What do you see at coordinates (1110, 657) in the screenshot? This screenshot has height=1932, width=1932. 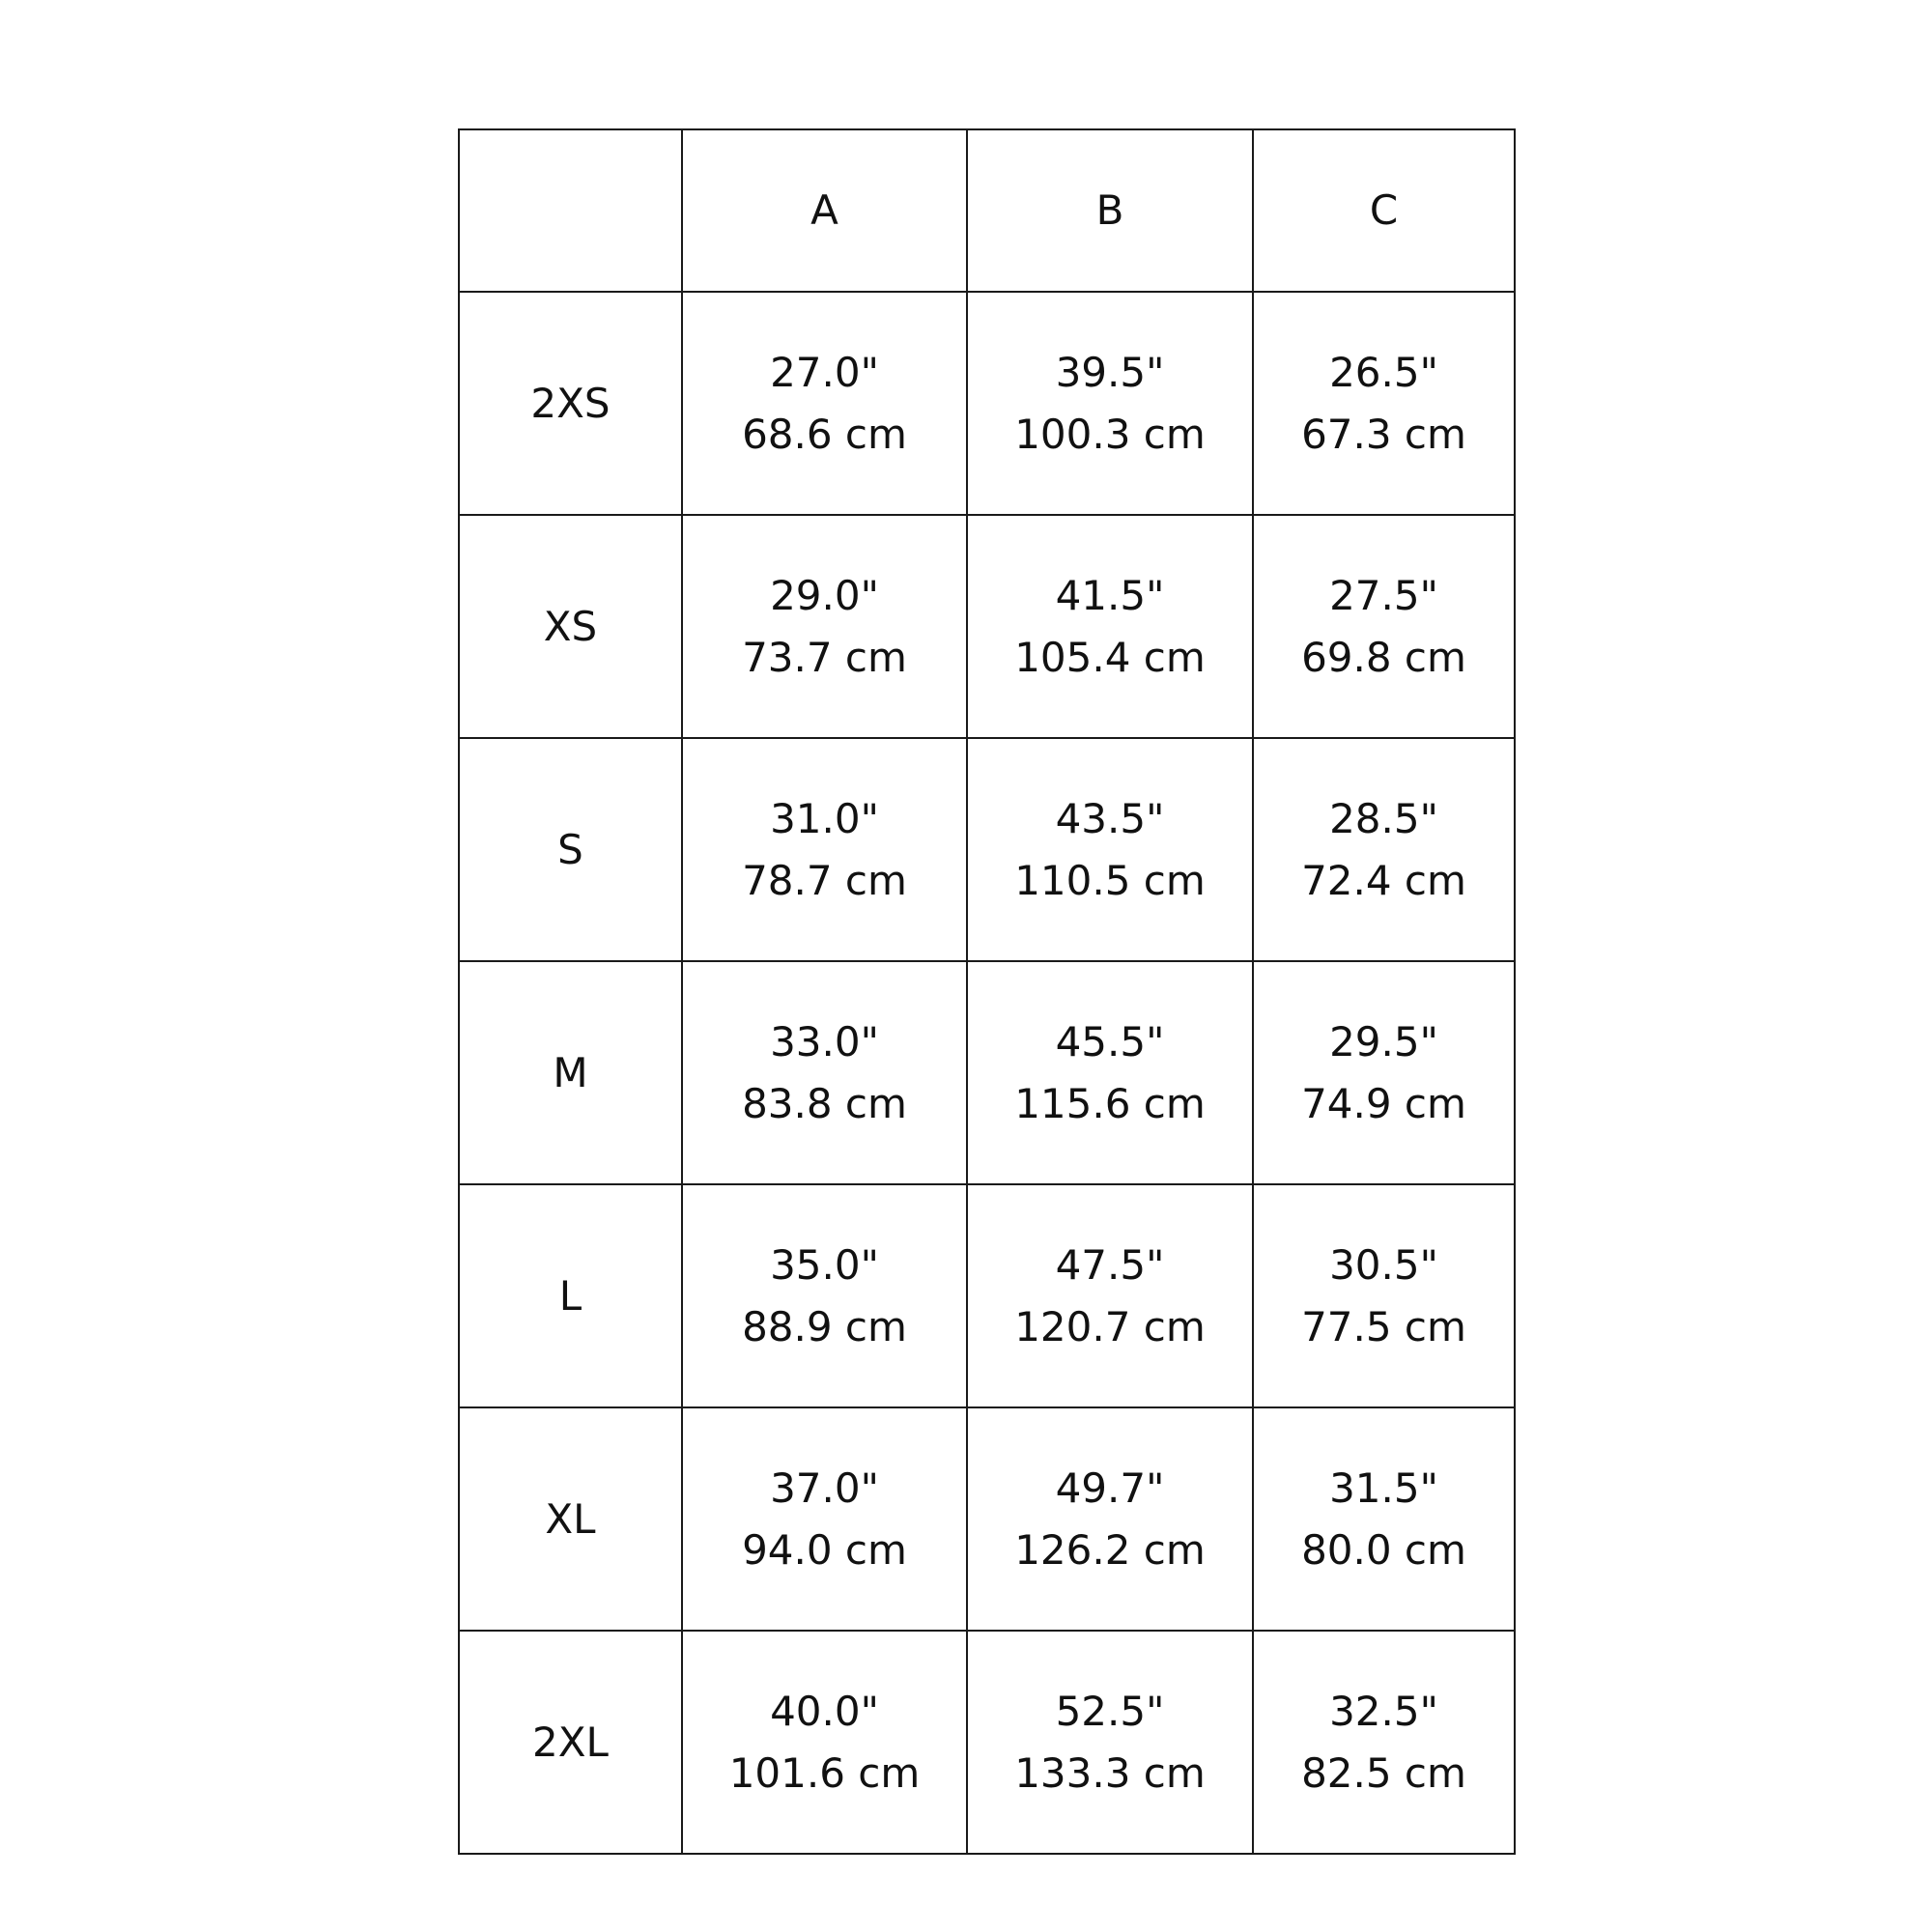 I see `cm-value: 105.4 cm` at bounding box center [1110, 657].